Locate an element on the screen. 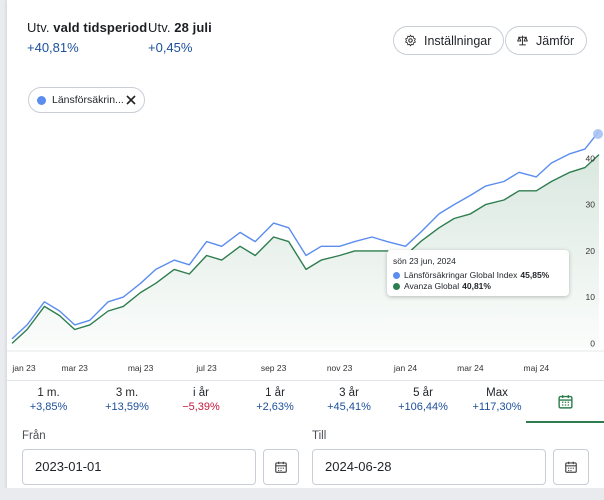 The height and width of the screenshot is (500, 604). hover-point is located at coordinates (598, 134).